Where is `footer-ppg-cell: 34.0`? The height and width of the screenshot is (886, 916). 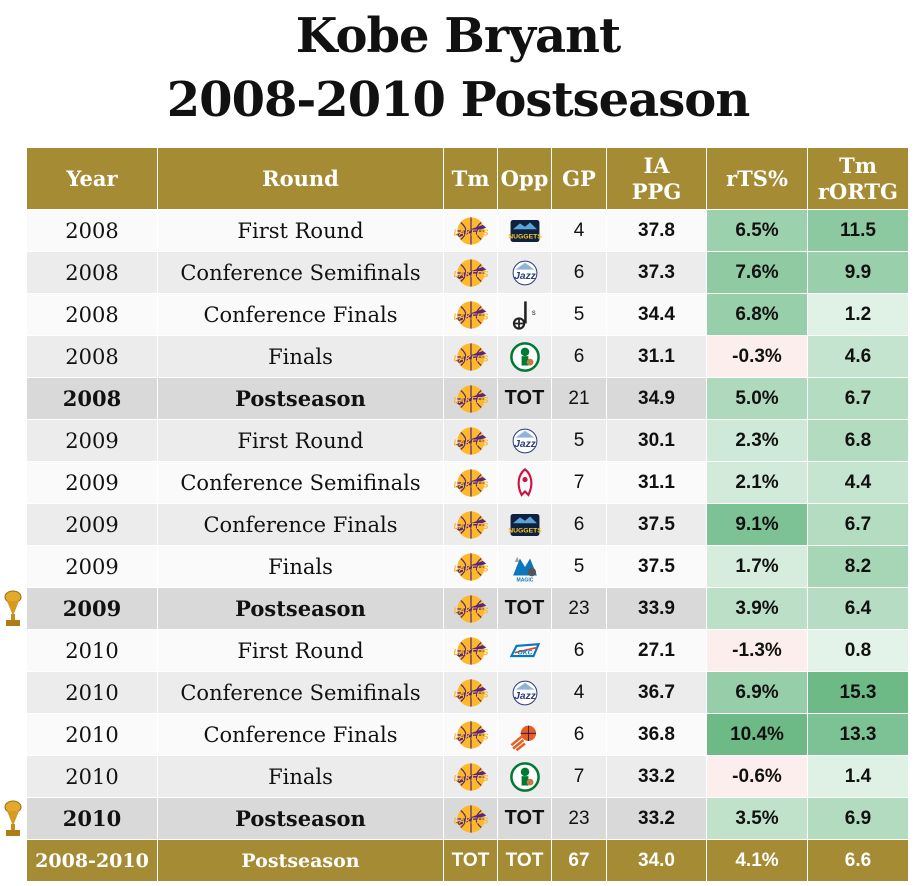
footer-ppg-cell: 34.0 is located at coordinates (657, 861).